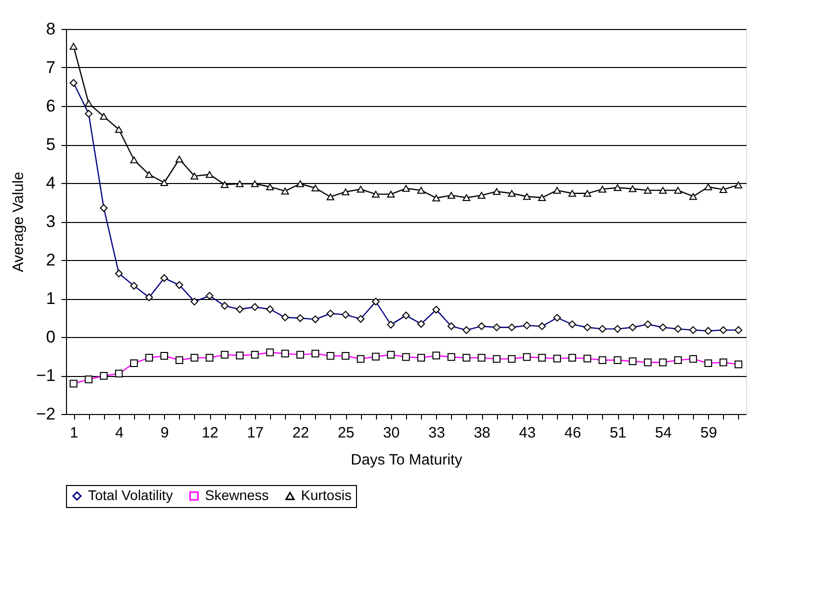 This screenshot has height=611, width=823. I want to click on y-tick-label: −2, so click(46, 414).